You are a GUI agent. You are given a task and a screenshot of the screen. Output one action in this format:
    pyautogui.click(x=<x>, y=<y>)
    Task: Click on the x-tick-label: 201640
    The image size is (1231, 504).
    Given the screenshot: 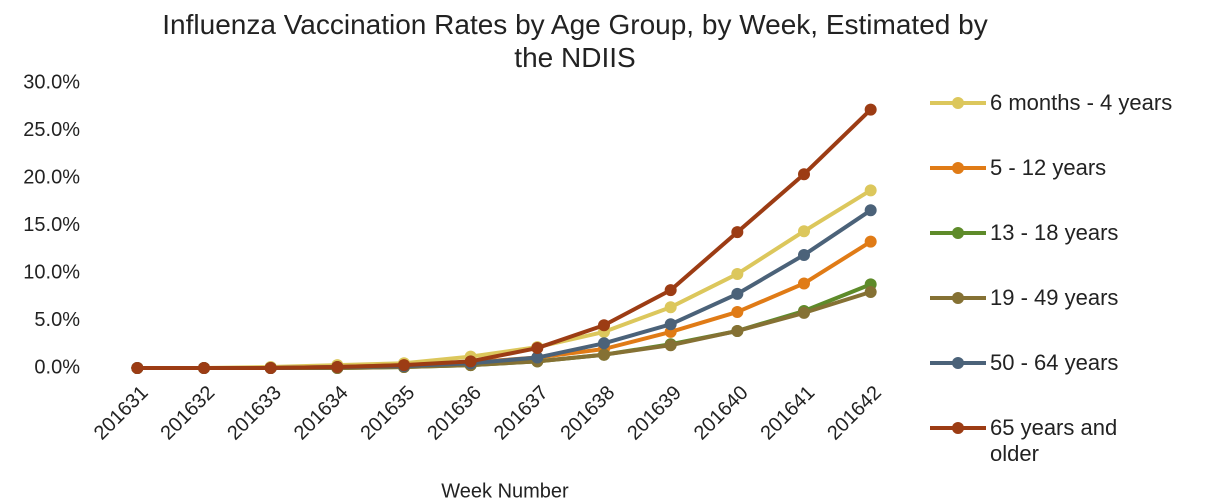 What is the action you would take?
    pyautogui.click(x=721, y=413)
    